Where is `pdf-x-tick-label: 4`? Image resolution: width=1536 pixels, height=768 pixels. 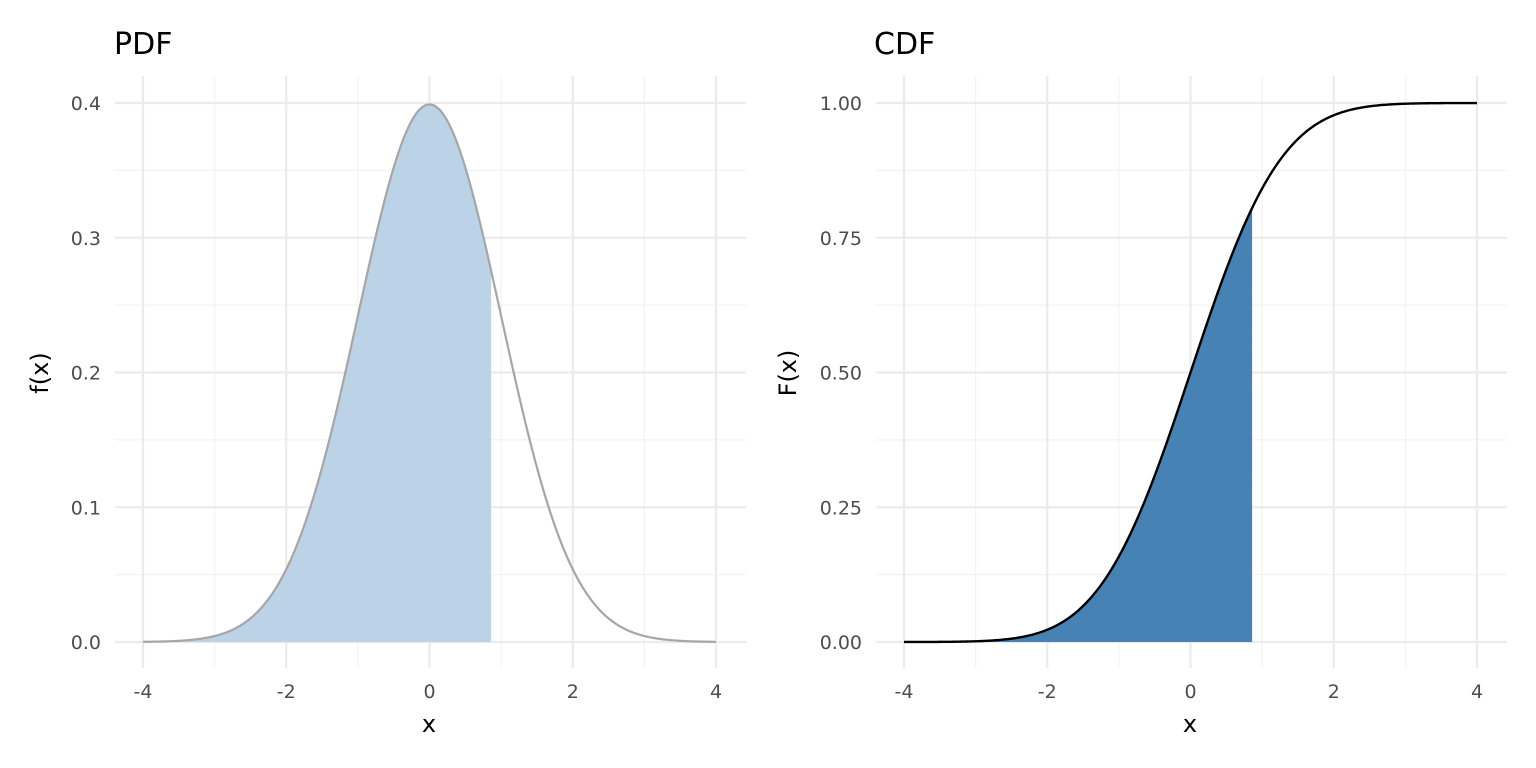
pdf-x-tick-label: 4 is located at coordinates (716, 692).